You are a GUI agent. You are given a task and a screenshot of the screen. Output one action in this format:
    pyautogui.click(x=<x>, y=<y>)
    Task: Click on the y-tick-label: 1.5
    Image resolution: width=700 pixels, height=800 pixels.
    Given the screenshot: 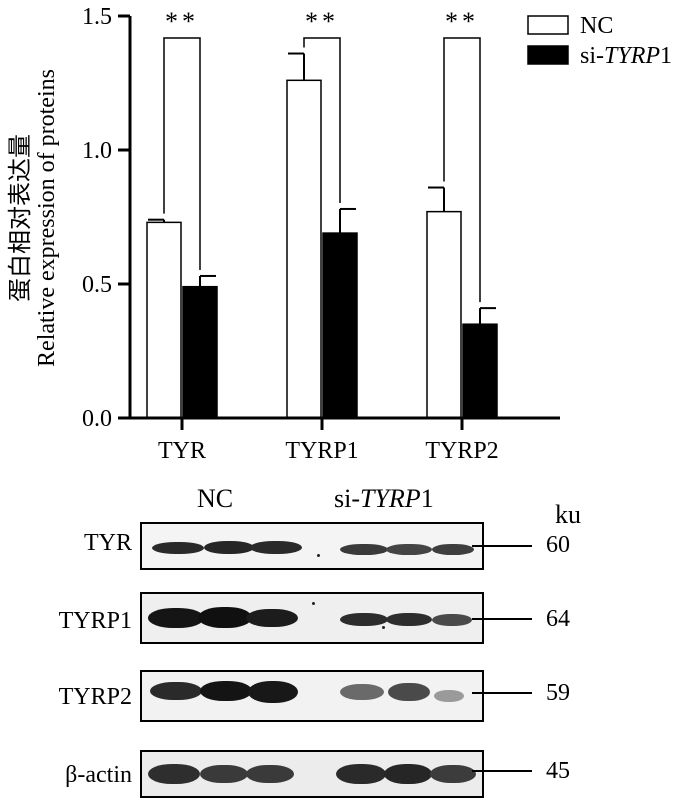 What is the action you would take?
    pyautogui.click(x=97, y=17)
    